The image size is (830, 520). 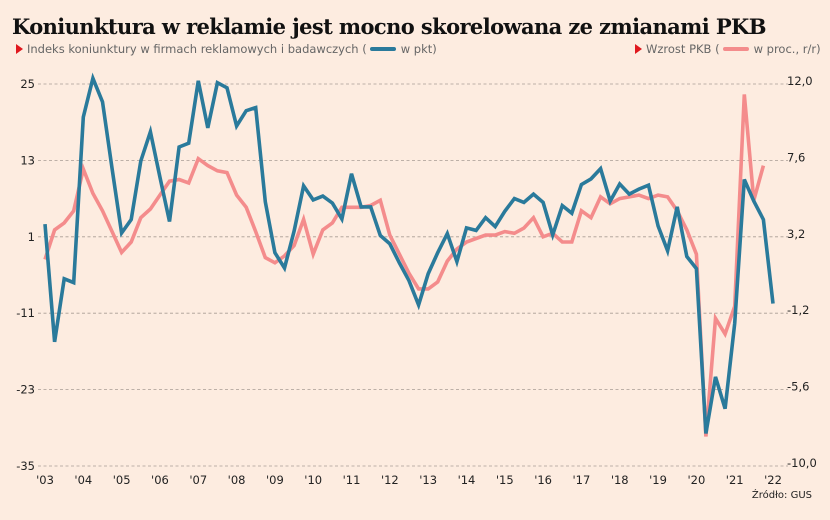 I want to click on legend-right-label: Wzrost PKB (, so click(x=683, y=49).